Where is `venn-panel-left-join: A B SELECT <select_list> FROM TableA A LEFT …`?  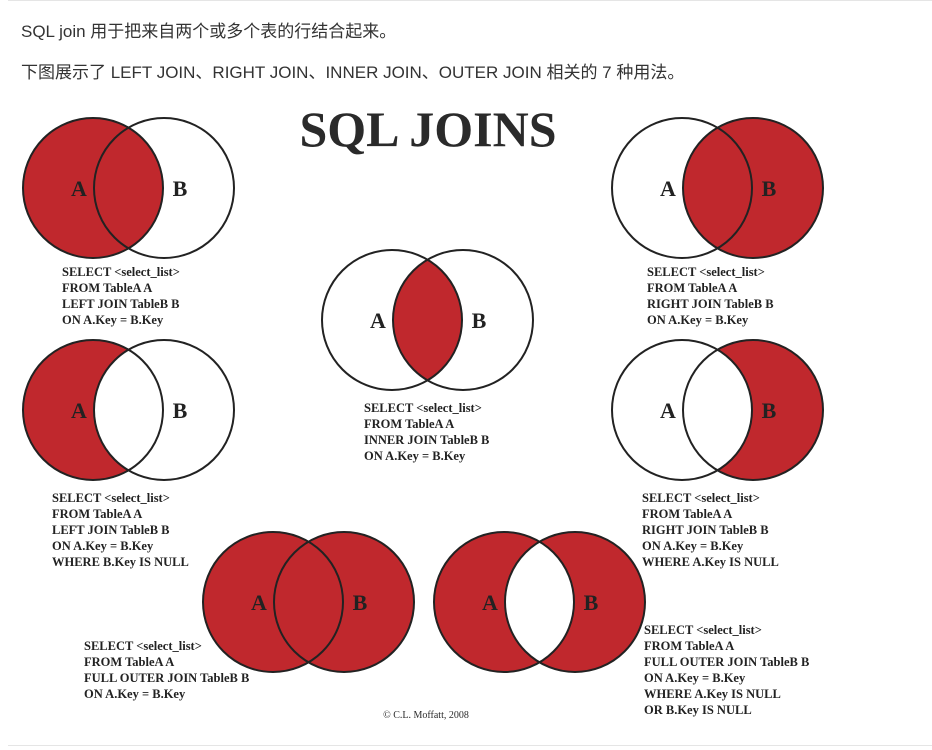 venn-panel-left-join: A B SELECT <select_list> FROM TableA A LEFT … is located at coordinates (128, 222).